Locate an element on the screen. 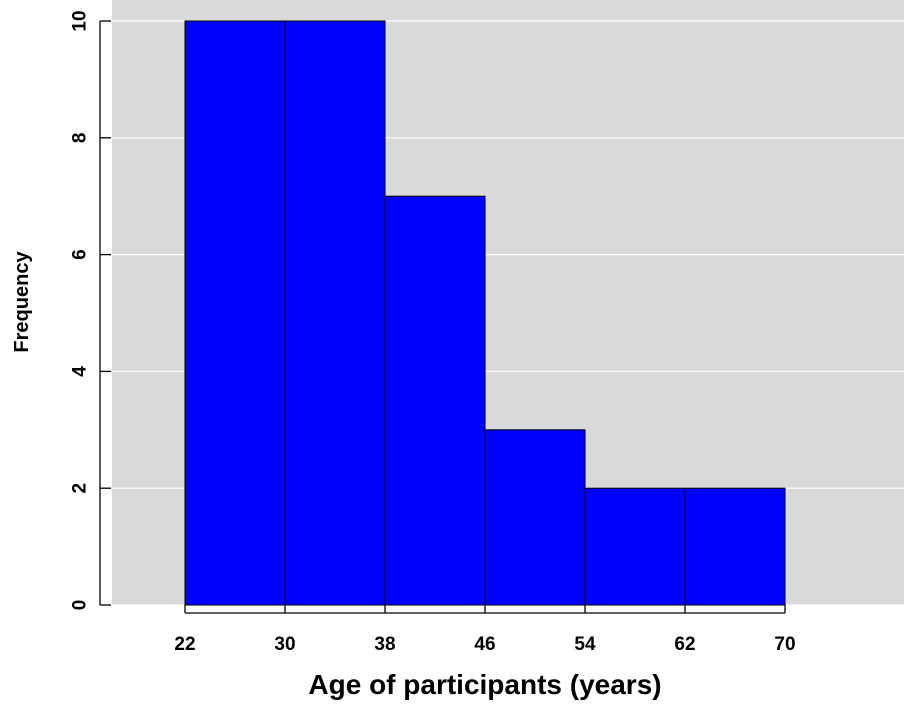 The width and height of the screenshot is (904, 706). x-axis: 22 30 38 46 54 62 70 is located at coordinates (485, 630).